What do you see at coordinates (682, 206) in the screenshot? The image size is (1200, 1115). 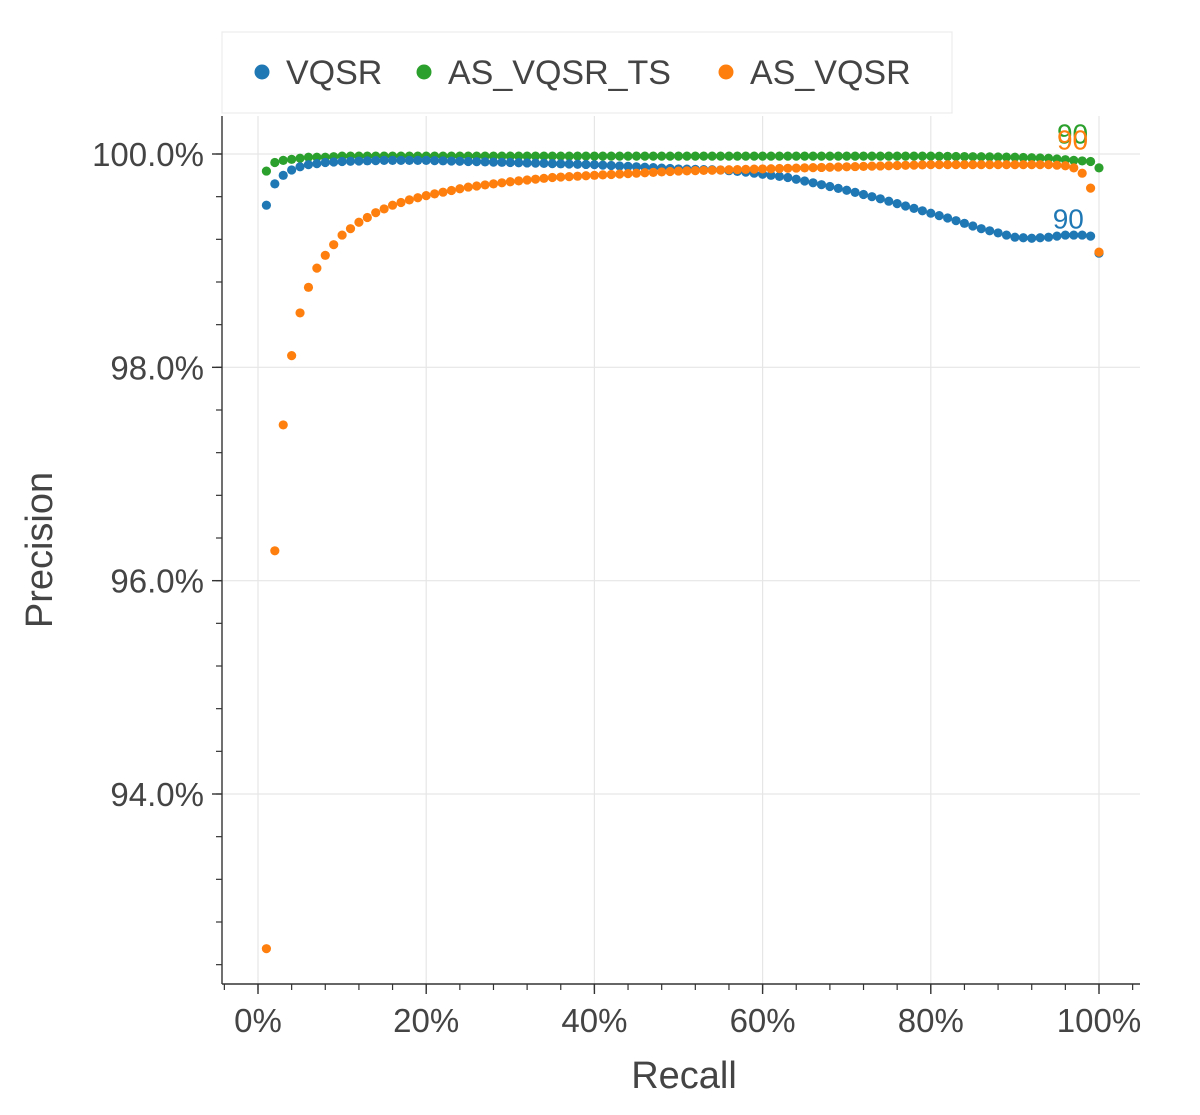 I see `series-vqsr` at bounding box center [682, 206].